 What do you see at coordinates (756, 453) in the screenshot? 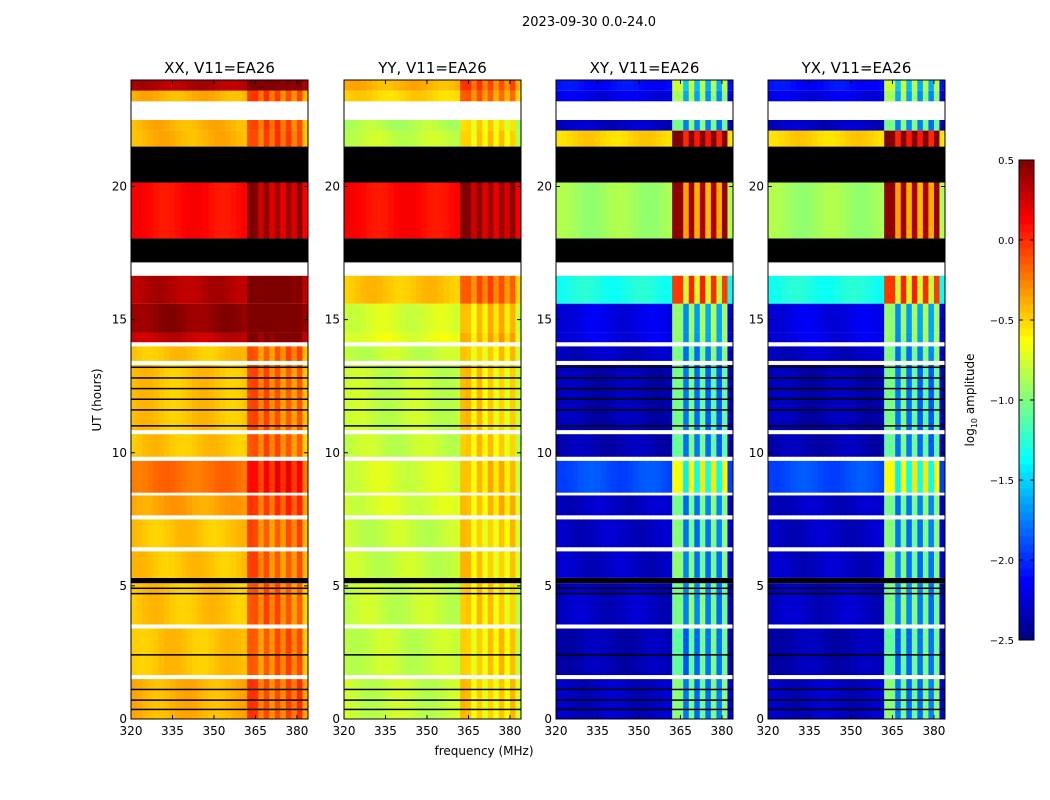
I see `y-tick-label: 10` at bounding box center [756, 453].